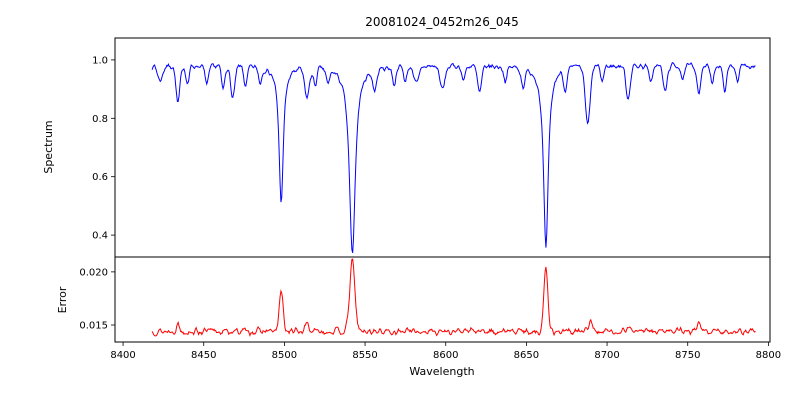 The width and height of the screenshot is (800, 404). I want to click on x-tick-label: 8450, so click(203, 355).